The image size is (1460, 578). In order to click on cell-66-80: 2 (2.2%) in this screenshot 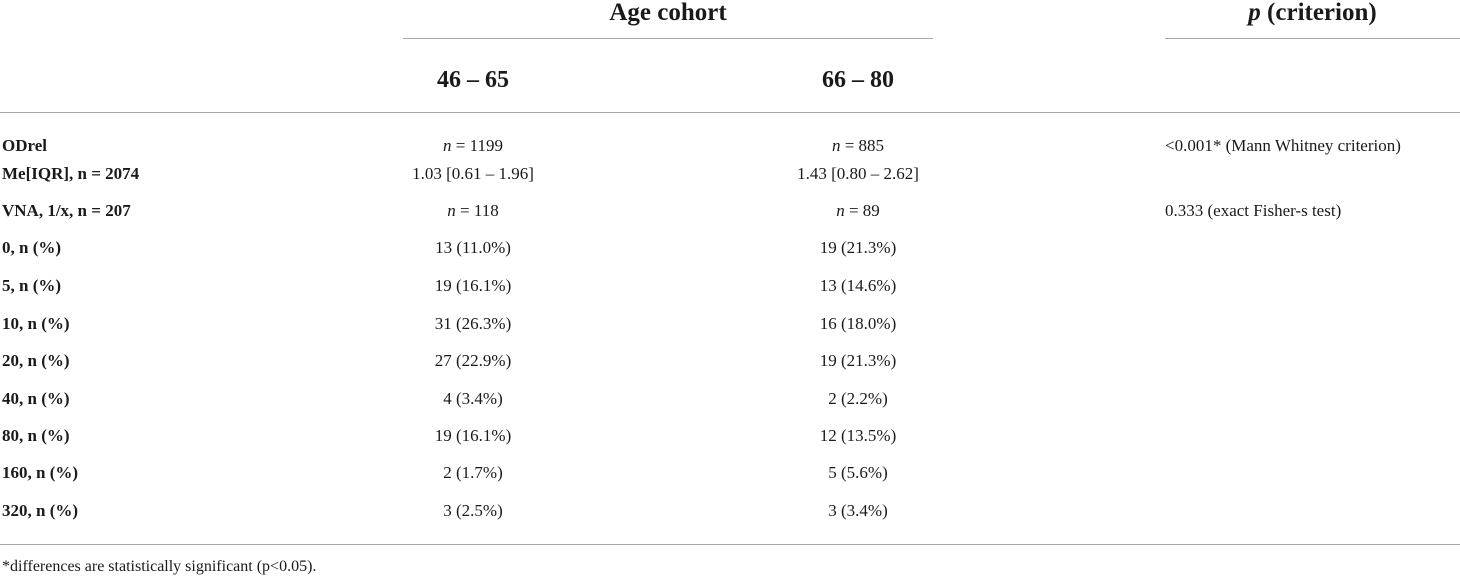, I will do `click(858, 398)`.